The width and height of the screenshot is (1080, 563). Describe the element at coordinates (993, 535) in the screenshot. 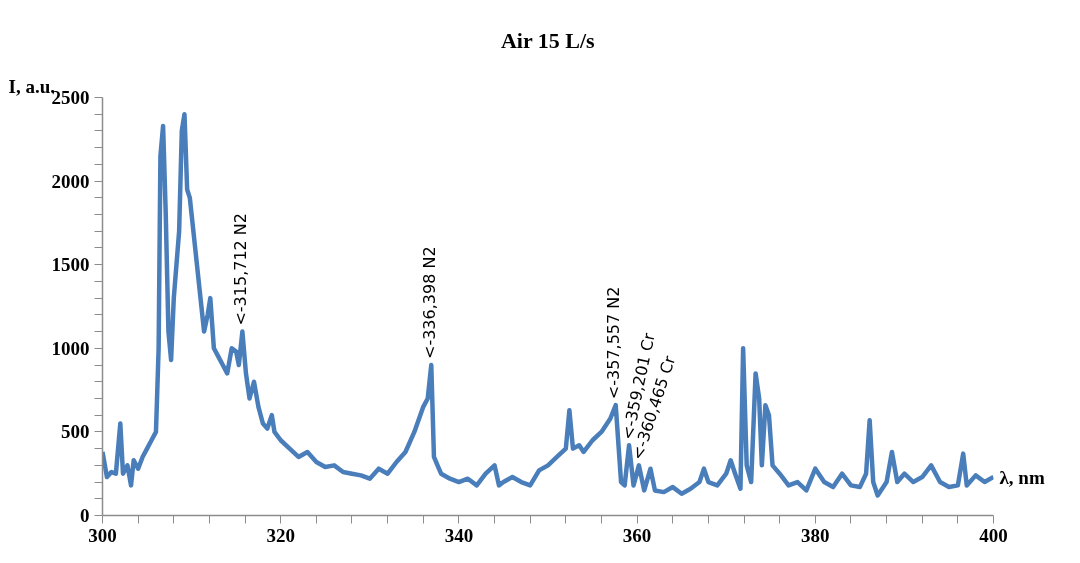

I see `x-tick-label: 400` at that location.